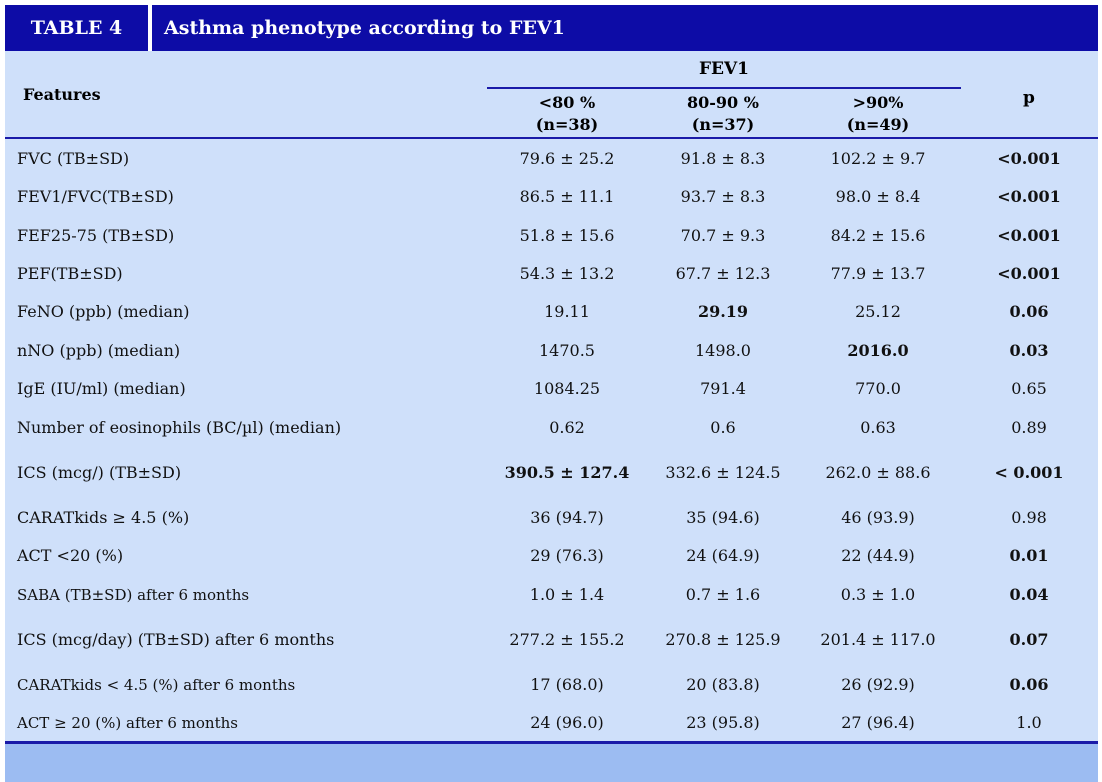  What do you see at coordinates (723, 427) in the screenshot?
I see `value-80-90: 0.6` at bounding box center [723, 427].